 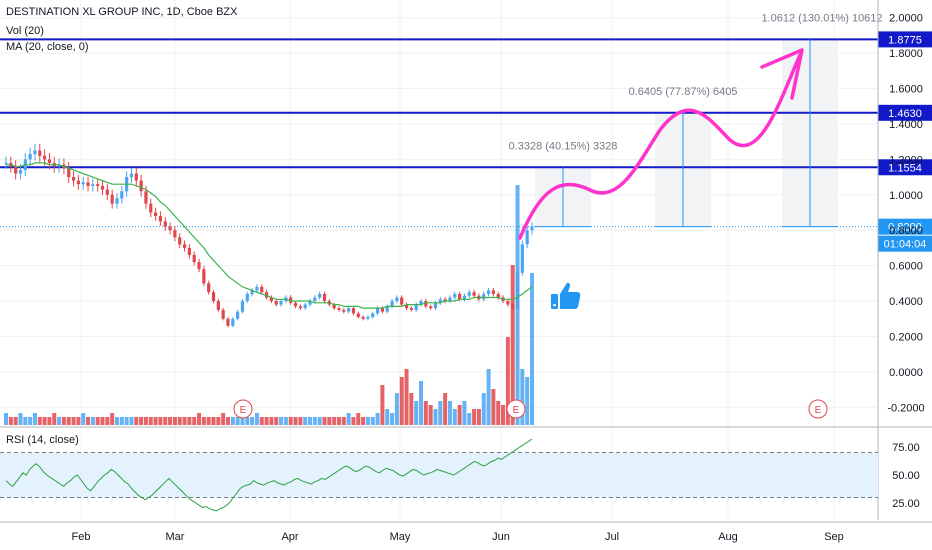 What do you see at coordinates (728, 537) in the screenshot?
I see `time-tick-label: Aug` at bounding box center [728, 537].